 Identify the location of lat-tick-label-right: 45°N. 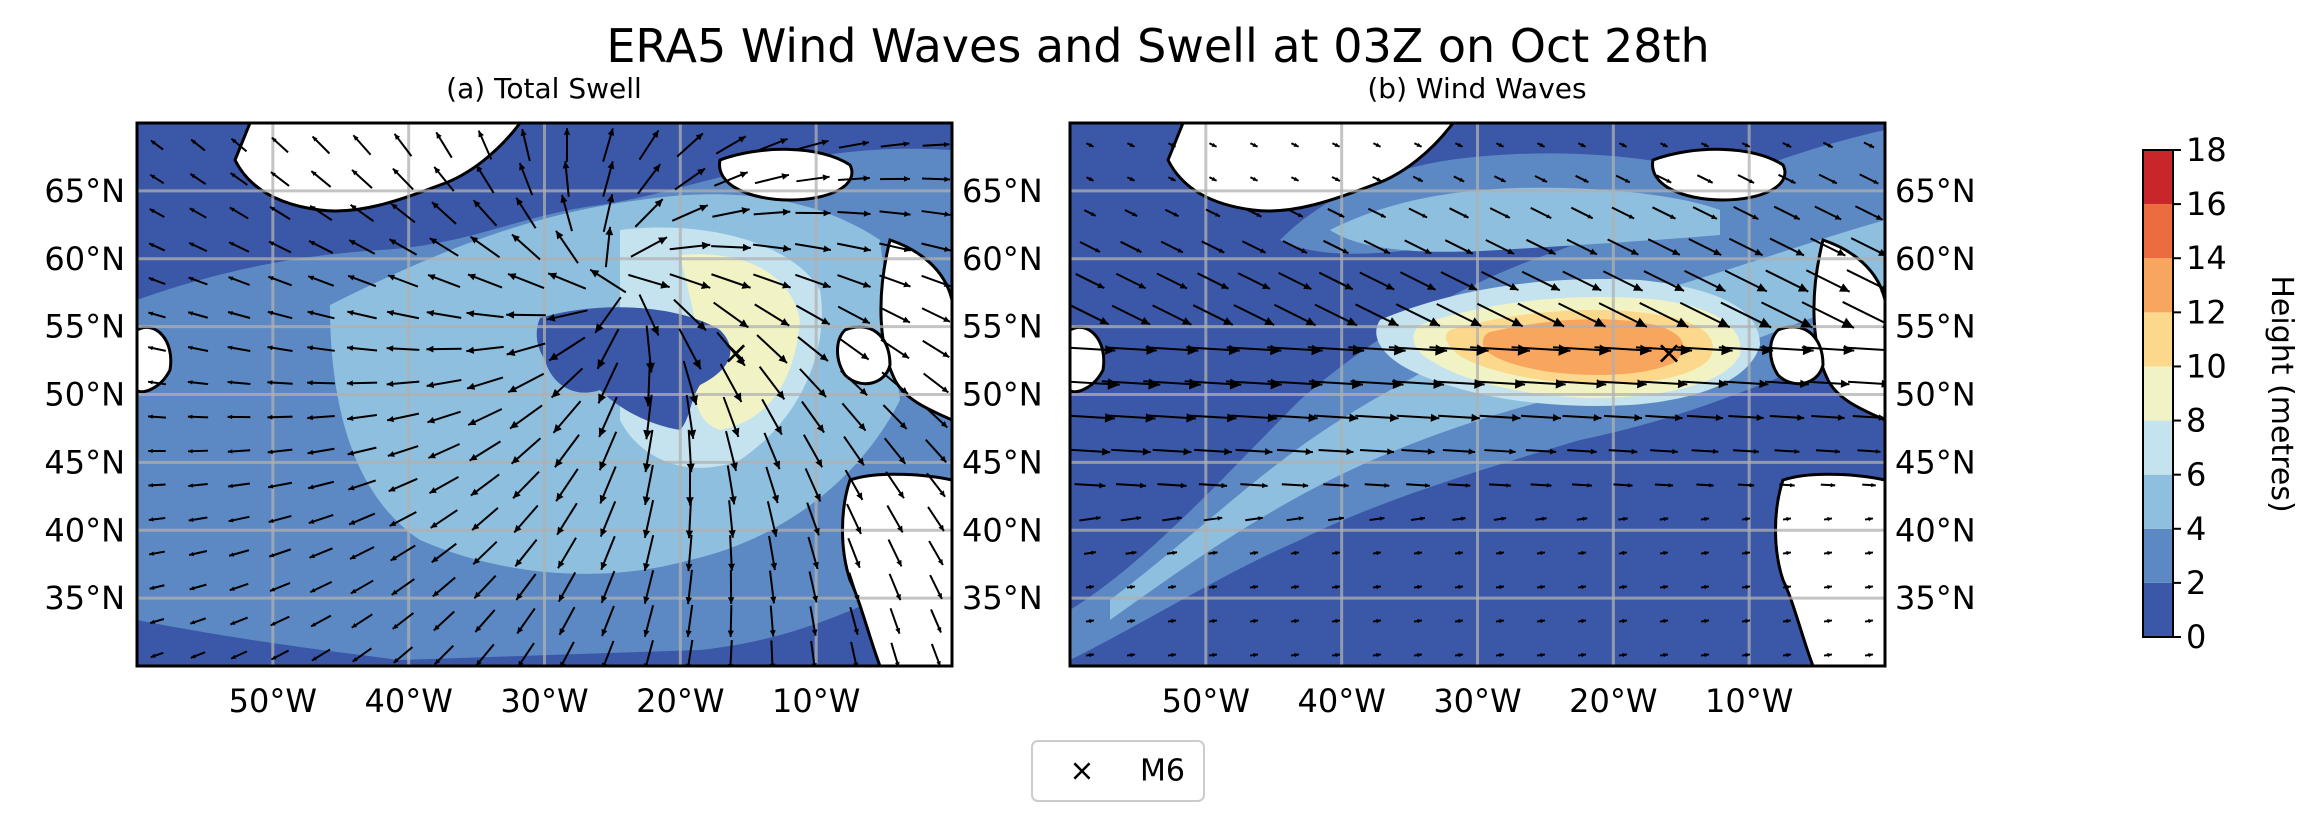
(1935, 462).